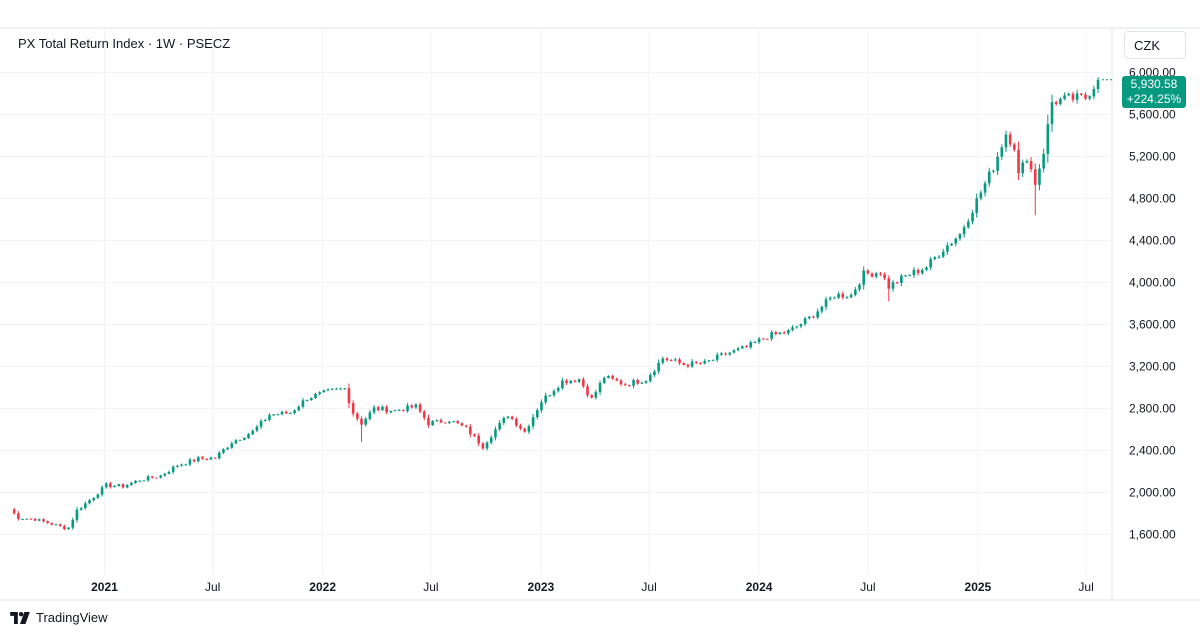  I want to click on brand-footer: TradingView, so click(59, 617).